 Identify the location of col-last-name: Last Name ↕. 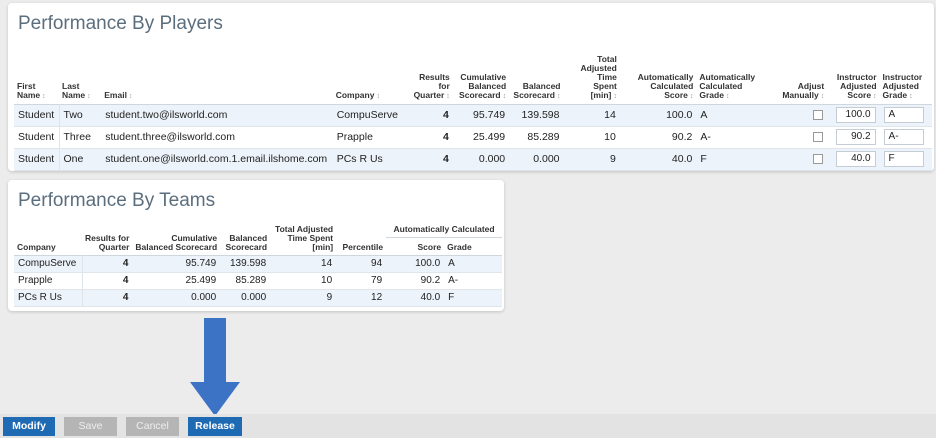
(76, 90).